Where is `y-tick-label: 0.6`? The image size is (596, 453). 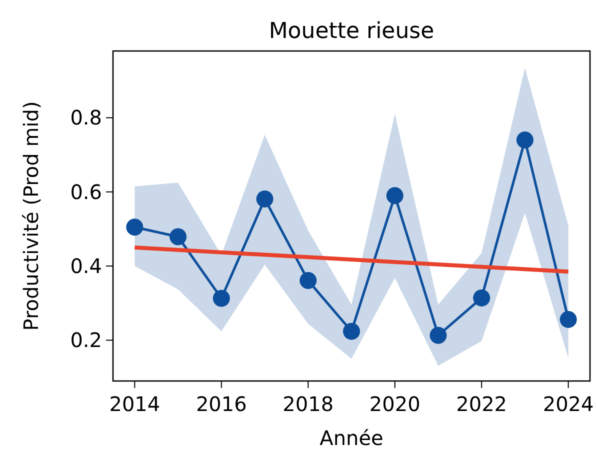 y-tick-label: 0.6 is located at coordinates (86, 192).